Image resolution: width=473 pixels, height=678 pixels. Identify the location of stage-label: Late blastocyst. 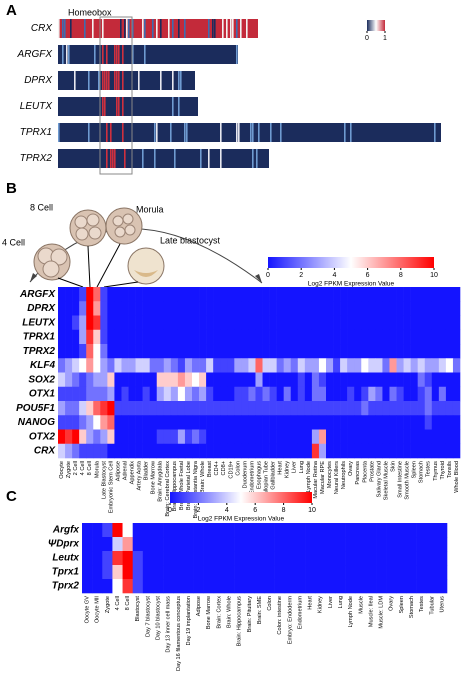
(190, 240).